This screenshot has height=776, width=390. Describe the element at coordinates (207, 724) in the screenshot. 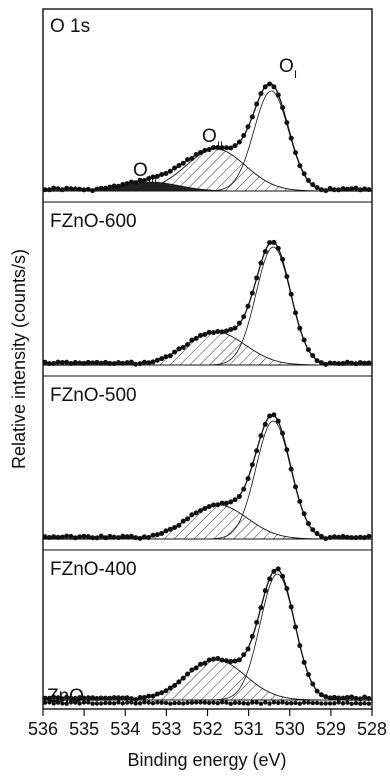

I see `x-axis: 536 535 534 533 532 531 530 529 528` at that location.